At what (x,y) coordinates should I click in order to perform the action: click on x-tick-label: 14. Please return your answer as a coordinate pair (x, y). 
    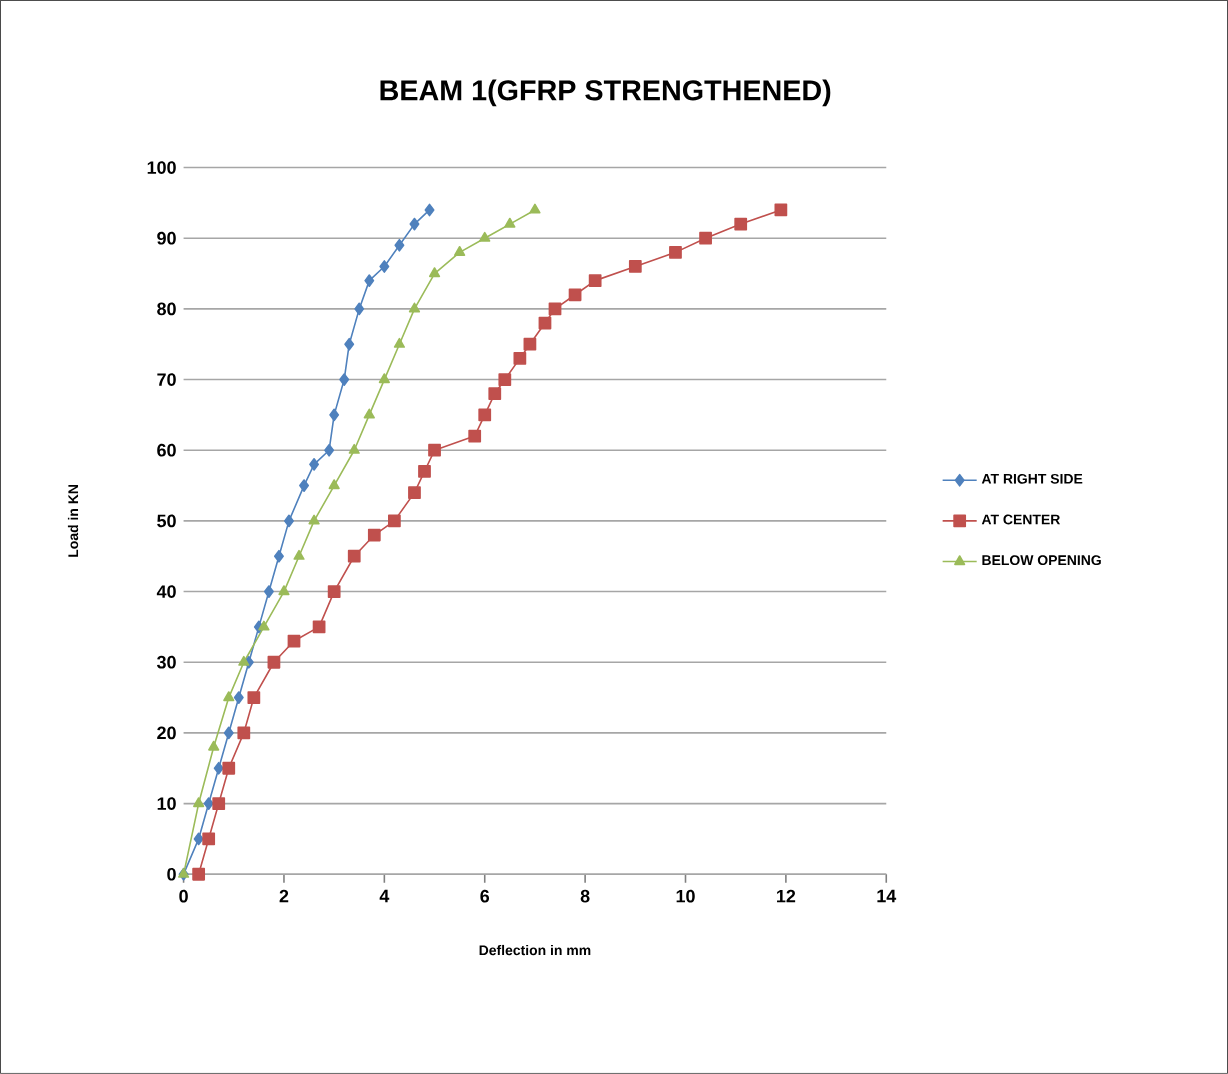
    Looking at the image, I should click on (887, 896).